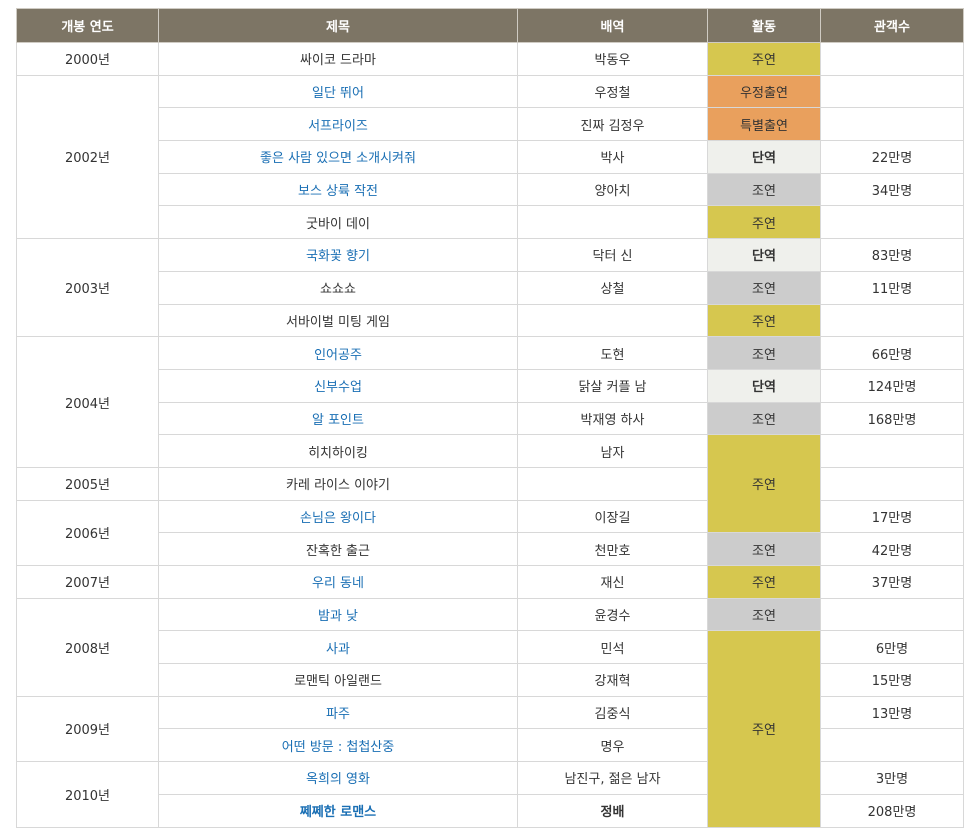  Describe the element at coordinates (612, 549) in the screenshot. I see `role-cell: 천만호` at that location.